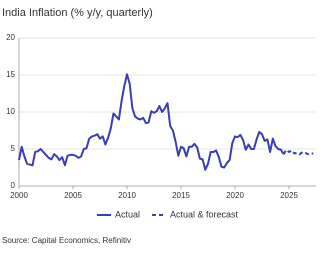 The image size is (325, 273). What do you see at coordinates (10, 74) in the screenshot?
I see `y-tick-label: 15` at bounding box center [10, 74].